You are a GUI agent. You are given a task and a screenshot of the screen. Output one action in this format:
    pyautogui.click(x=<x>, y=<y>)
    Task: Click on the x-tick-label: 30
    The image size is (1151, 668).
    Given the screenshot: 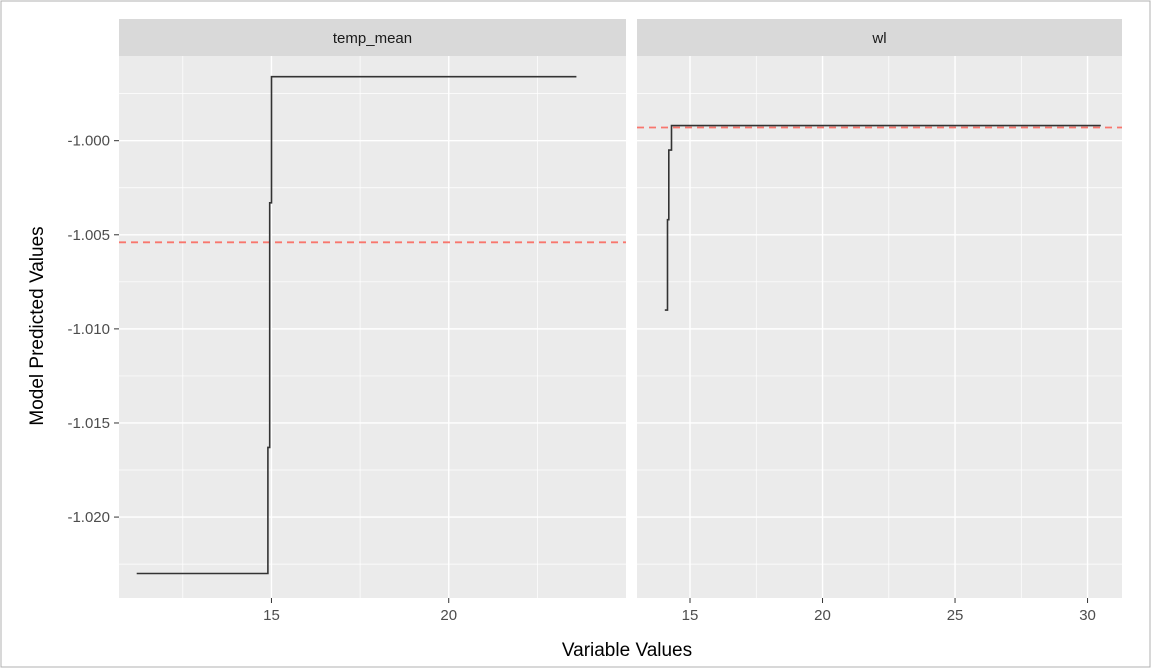 What is the action you would take?
    pyautogui.click(x=1087, y=615)
    